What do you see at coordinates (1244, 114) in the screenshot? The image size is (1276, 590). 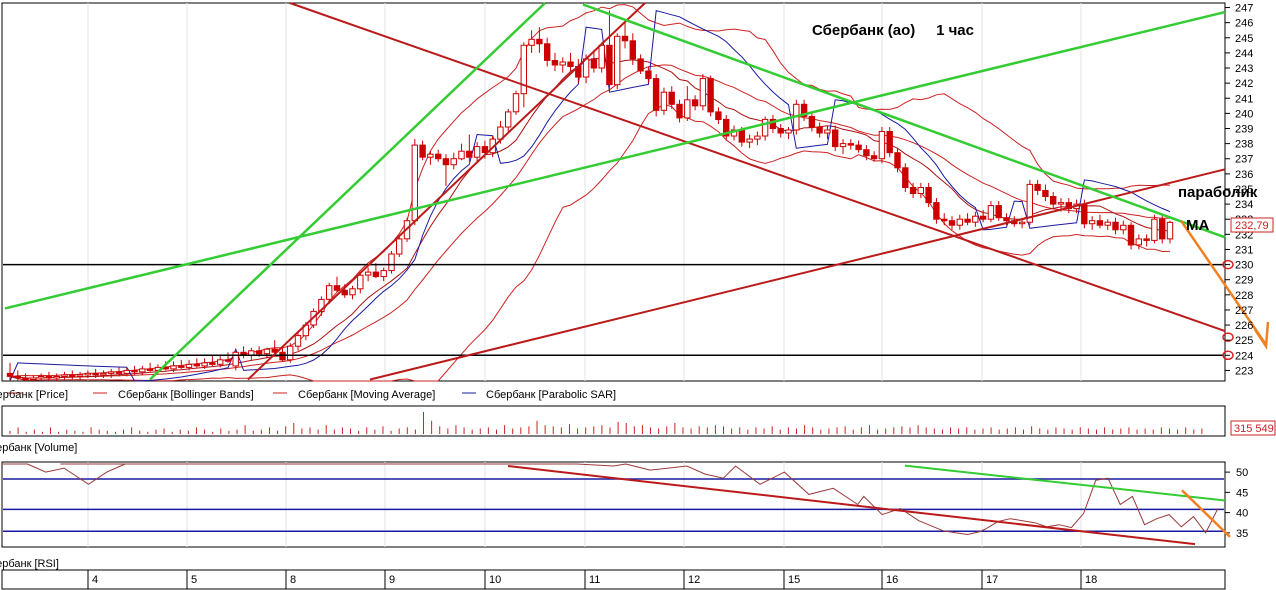 I see `price-tick-label: 240` at bounding box center [1244, 114].